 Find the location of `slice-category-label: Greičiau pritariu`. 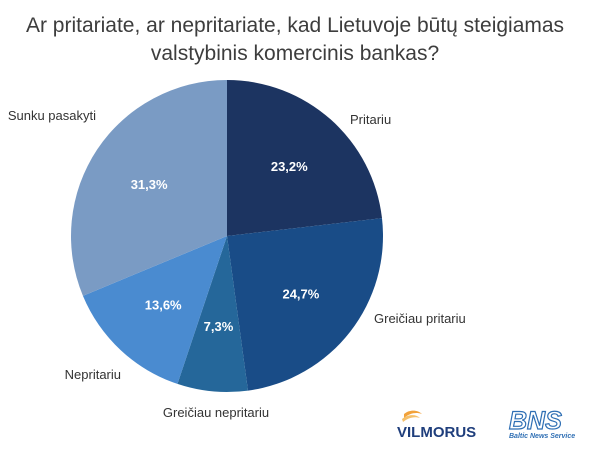

slice-category-label: Greičiau pritariu is located at coordinates (420, 318).